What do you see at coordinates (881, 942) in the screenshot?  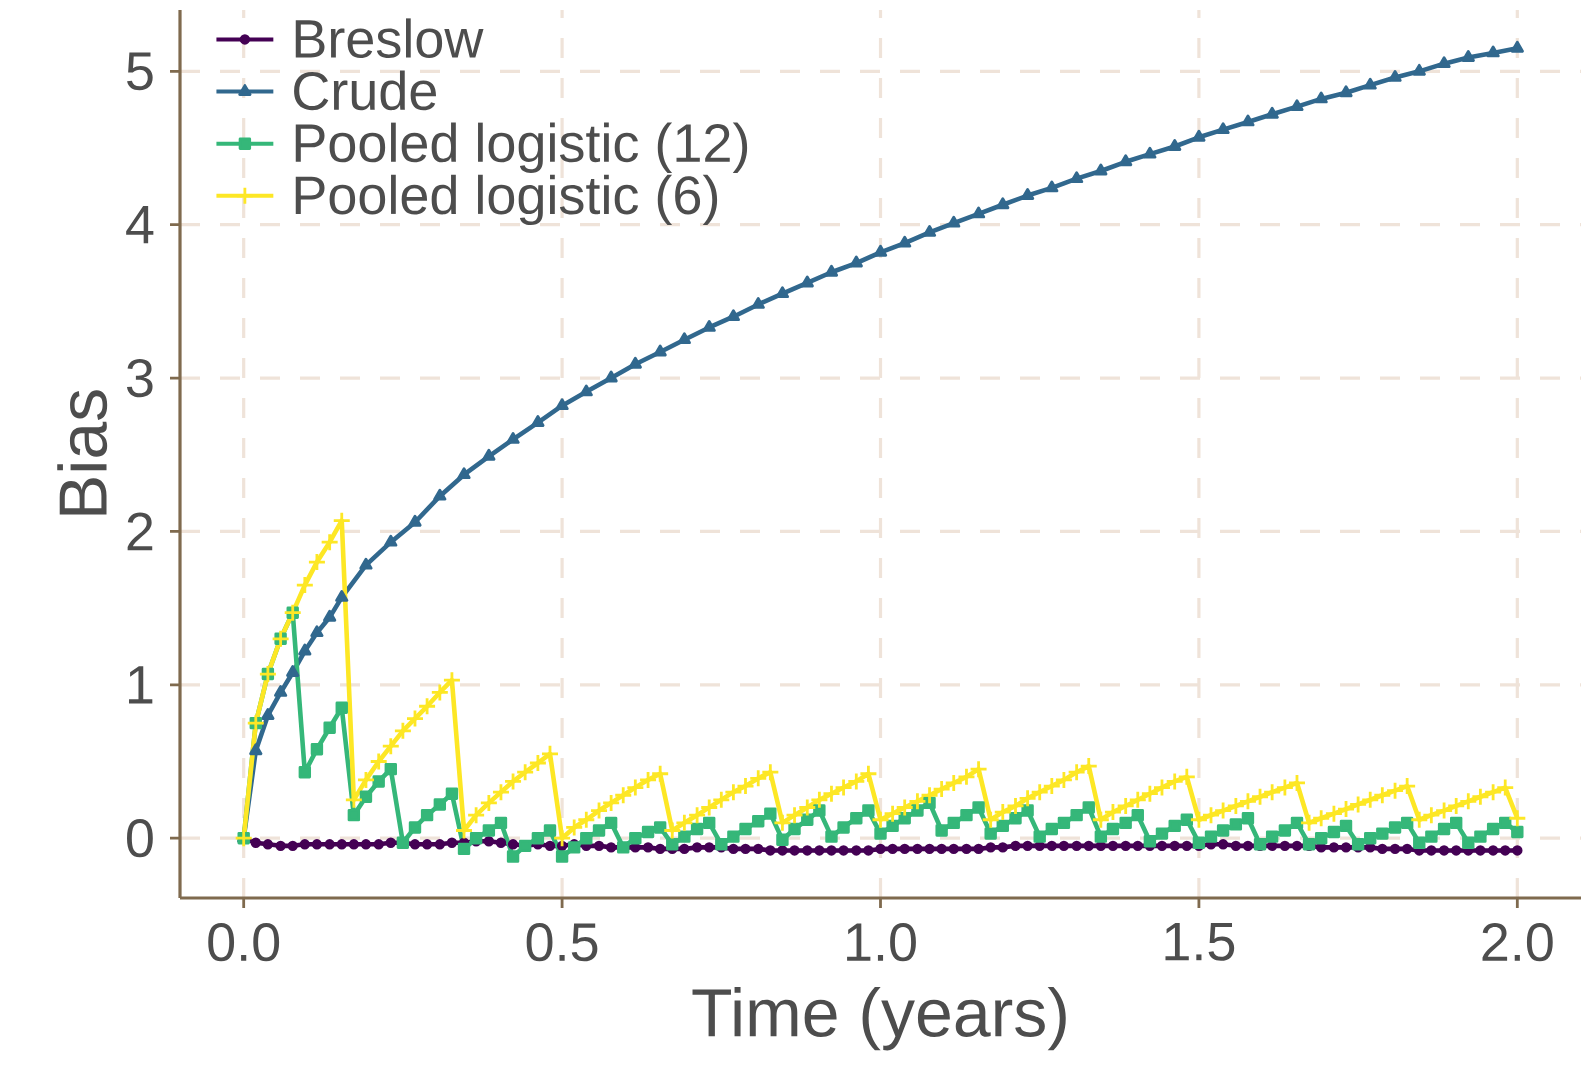 I see `x-tick-label: 1.0` at bounding box center [881, 942].